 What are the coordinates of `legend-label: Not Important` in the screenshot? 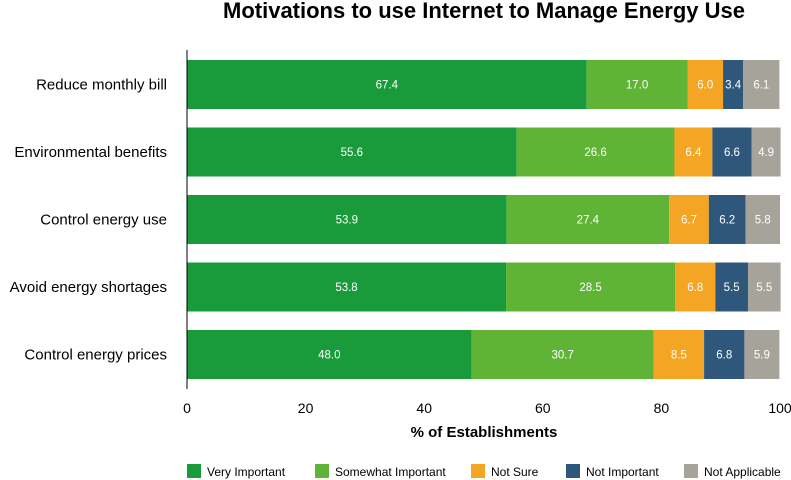 It's located at (622, 472).